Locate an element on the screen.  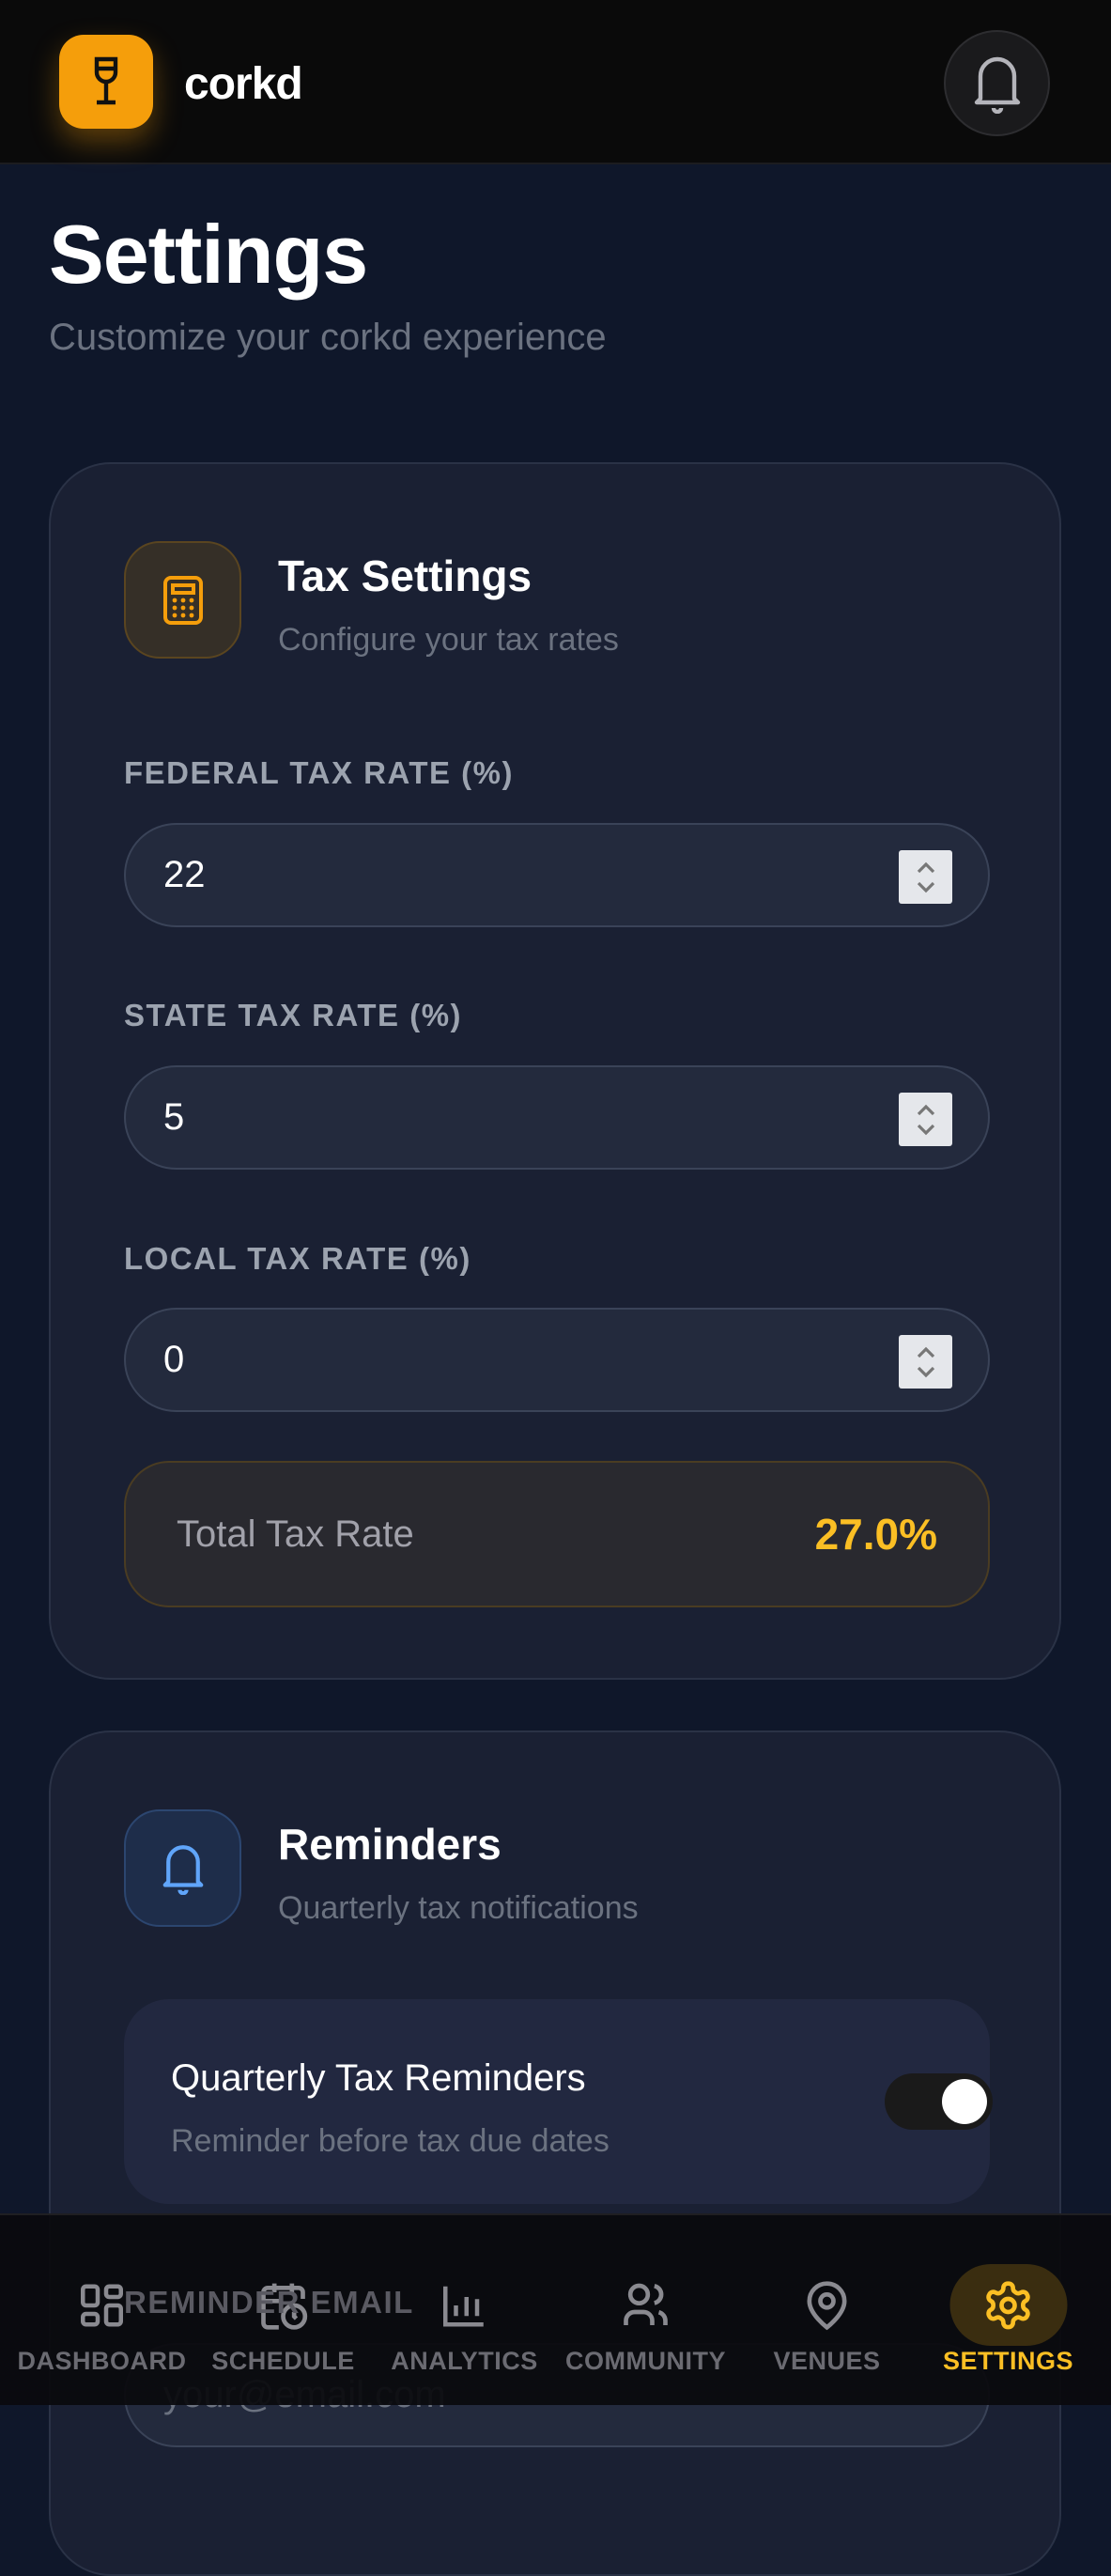
nav-dashboard: DASHBOARD is located at coordinates (101, 2311).